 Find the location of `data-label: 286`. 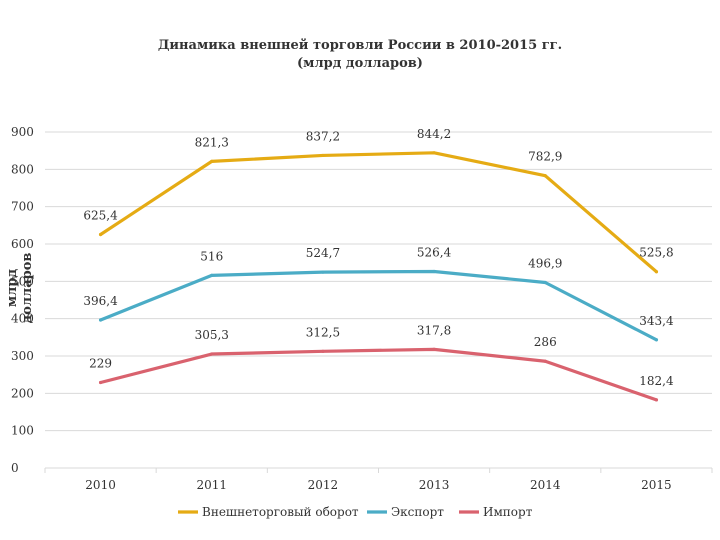

data-label: 286 is located at coordinates (545, 342).